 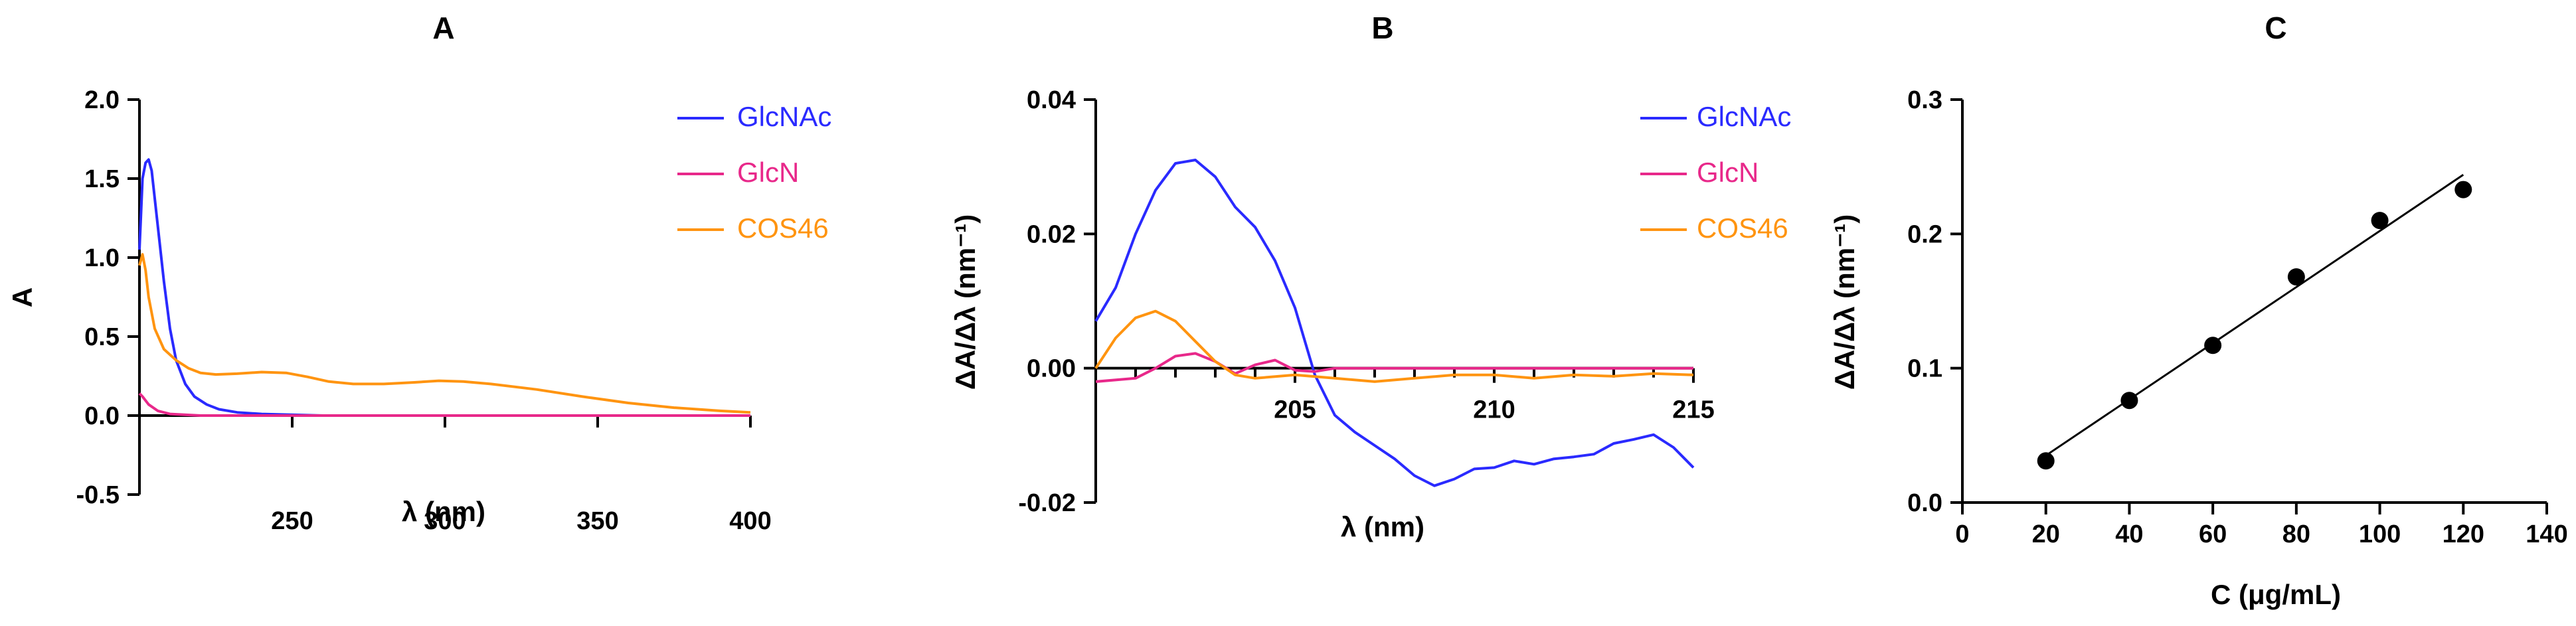 I want to click on y-axis-label: A, so click(x=22, y=297).